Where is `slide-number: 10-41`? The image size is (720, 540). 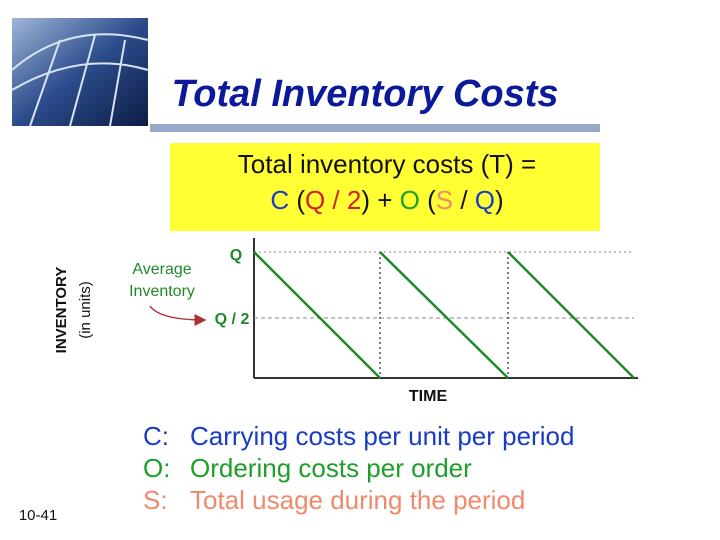 slide-number: 10-41 is located at coordinates (38, 515).